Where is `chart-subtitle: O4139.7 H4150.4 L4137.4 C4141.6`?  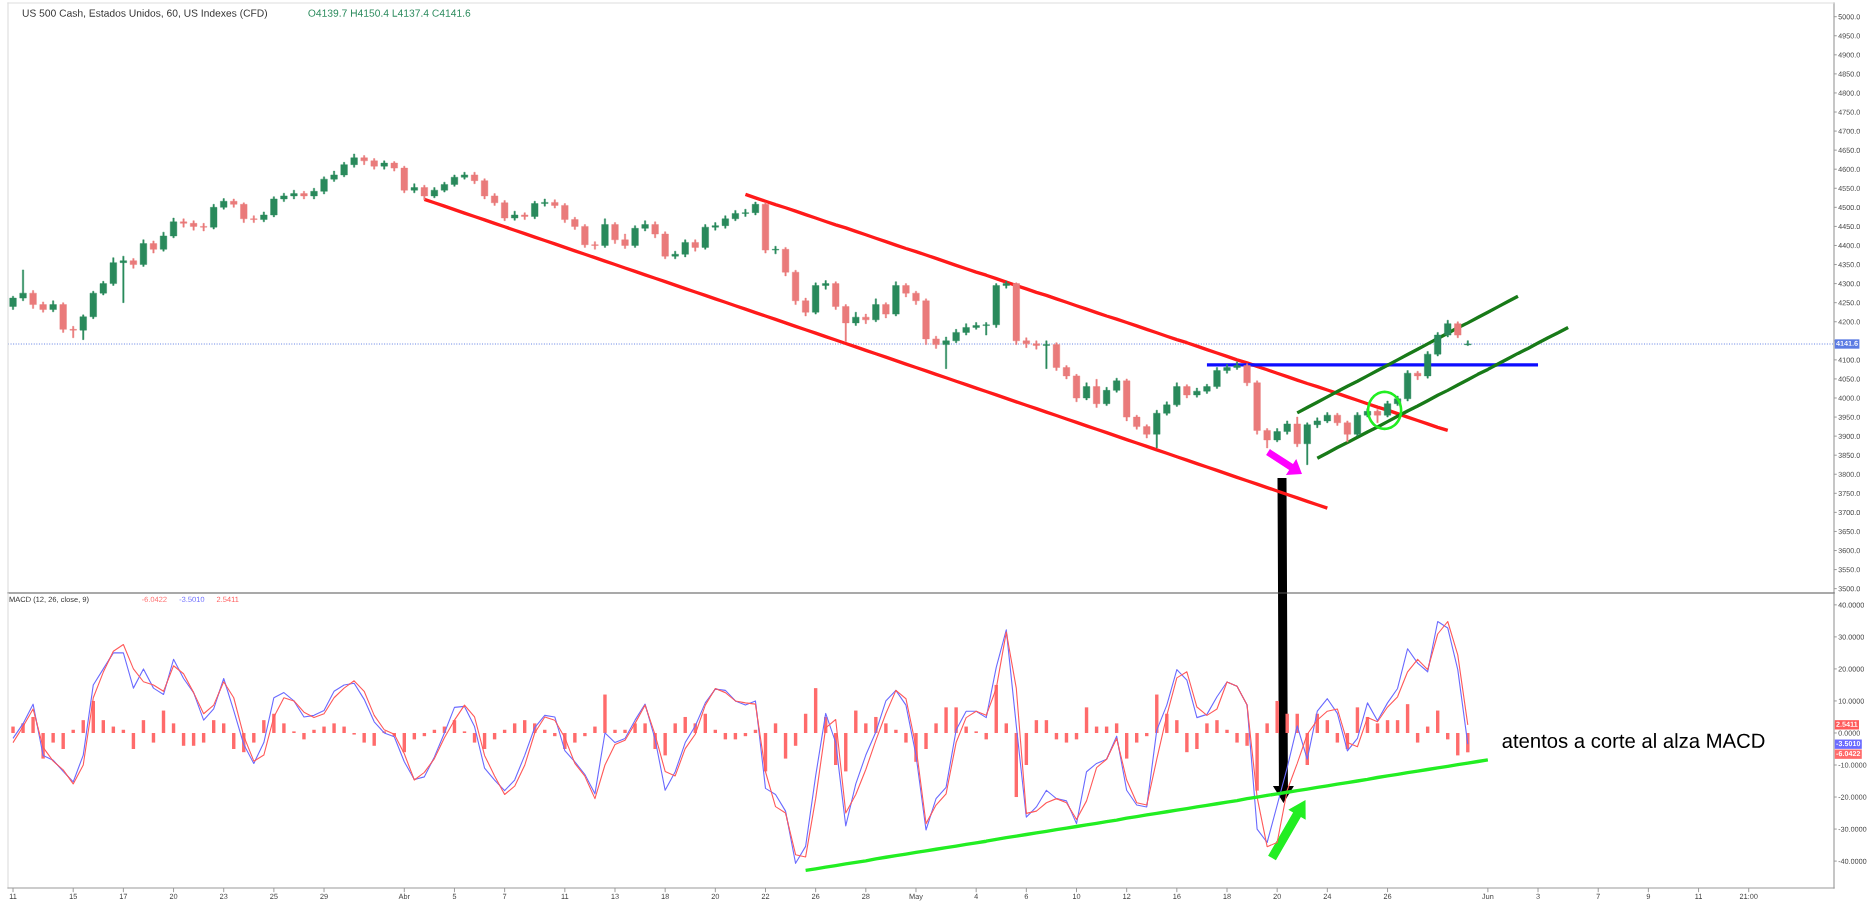 chart-subtitle: O4139.7 H4150.4 L4137.4 C4141.6 is located at coordinates (389, 13).